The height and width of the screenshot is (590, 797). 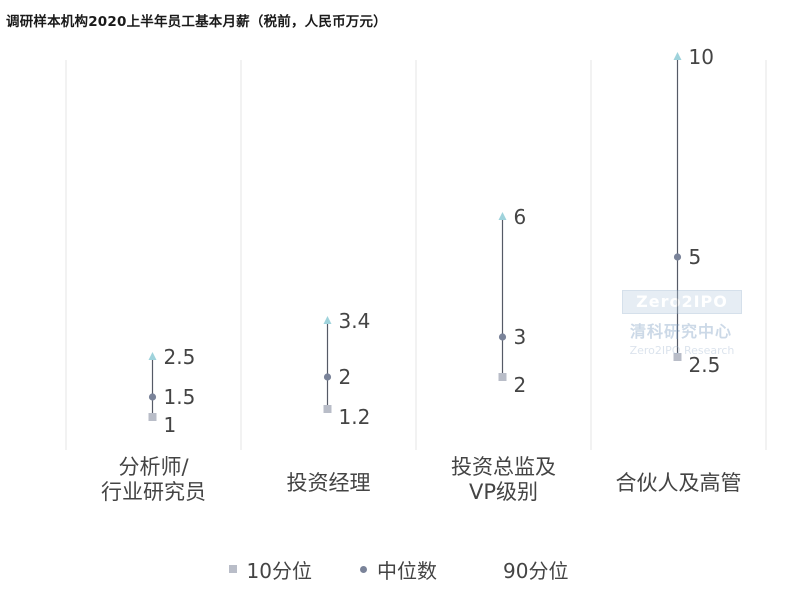 I want to click on legend-label: 10分位, so click(x=279, y=570).